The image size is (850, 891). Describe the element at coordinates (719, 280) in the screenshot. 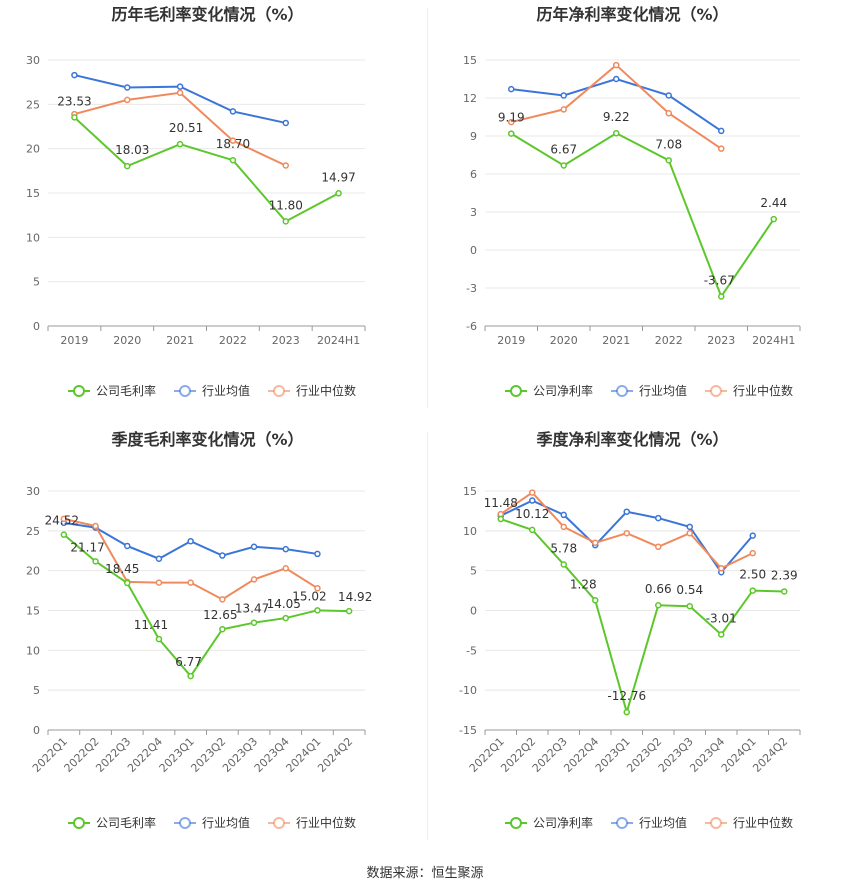

I see `data-label: -3.67` at that location.